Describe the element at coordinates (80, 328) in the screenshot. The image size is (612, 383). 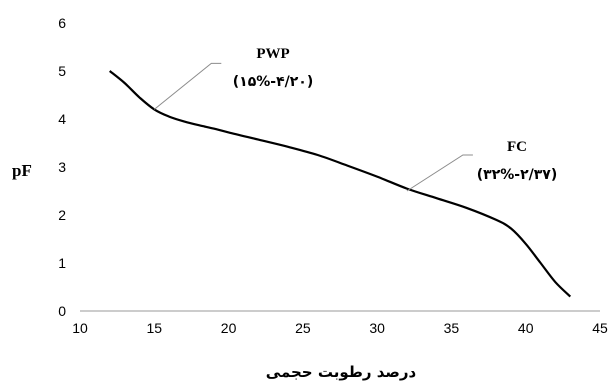
I see `x-tick-label: 10` at that location.